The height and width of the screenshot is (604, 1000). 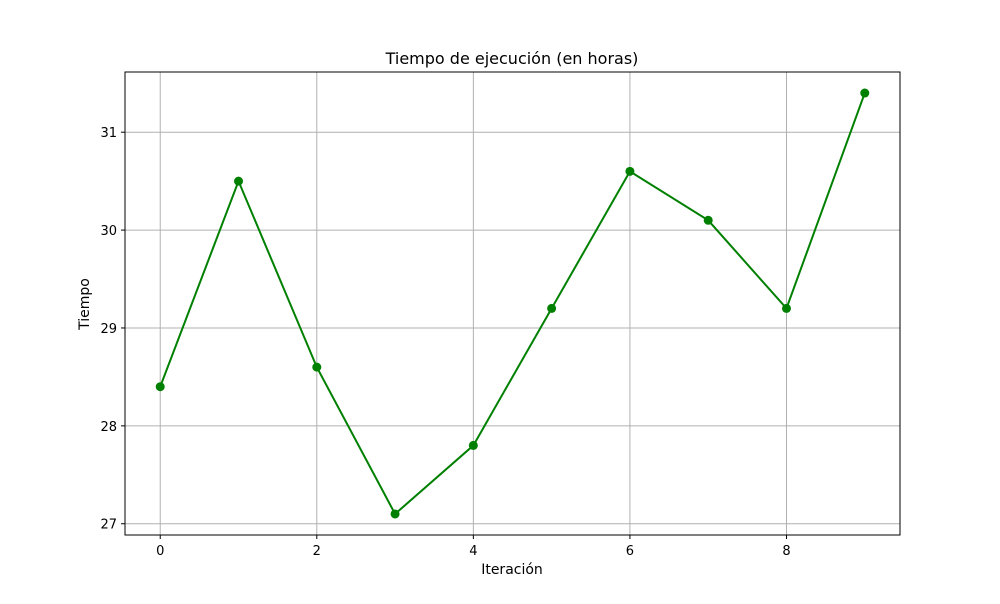 What do you see at coordinates (473, 551) in the screenshot?
I see `x-tick-label: 4` at bounding box center [473, 551].